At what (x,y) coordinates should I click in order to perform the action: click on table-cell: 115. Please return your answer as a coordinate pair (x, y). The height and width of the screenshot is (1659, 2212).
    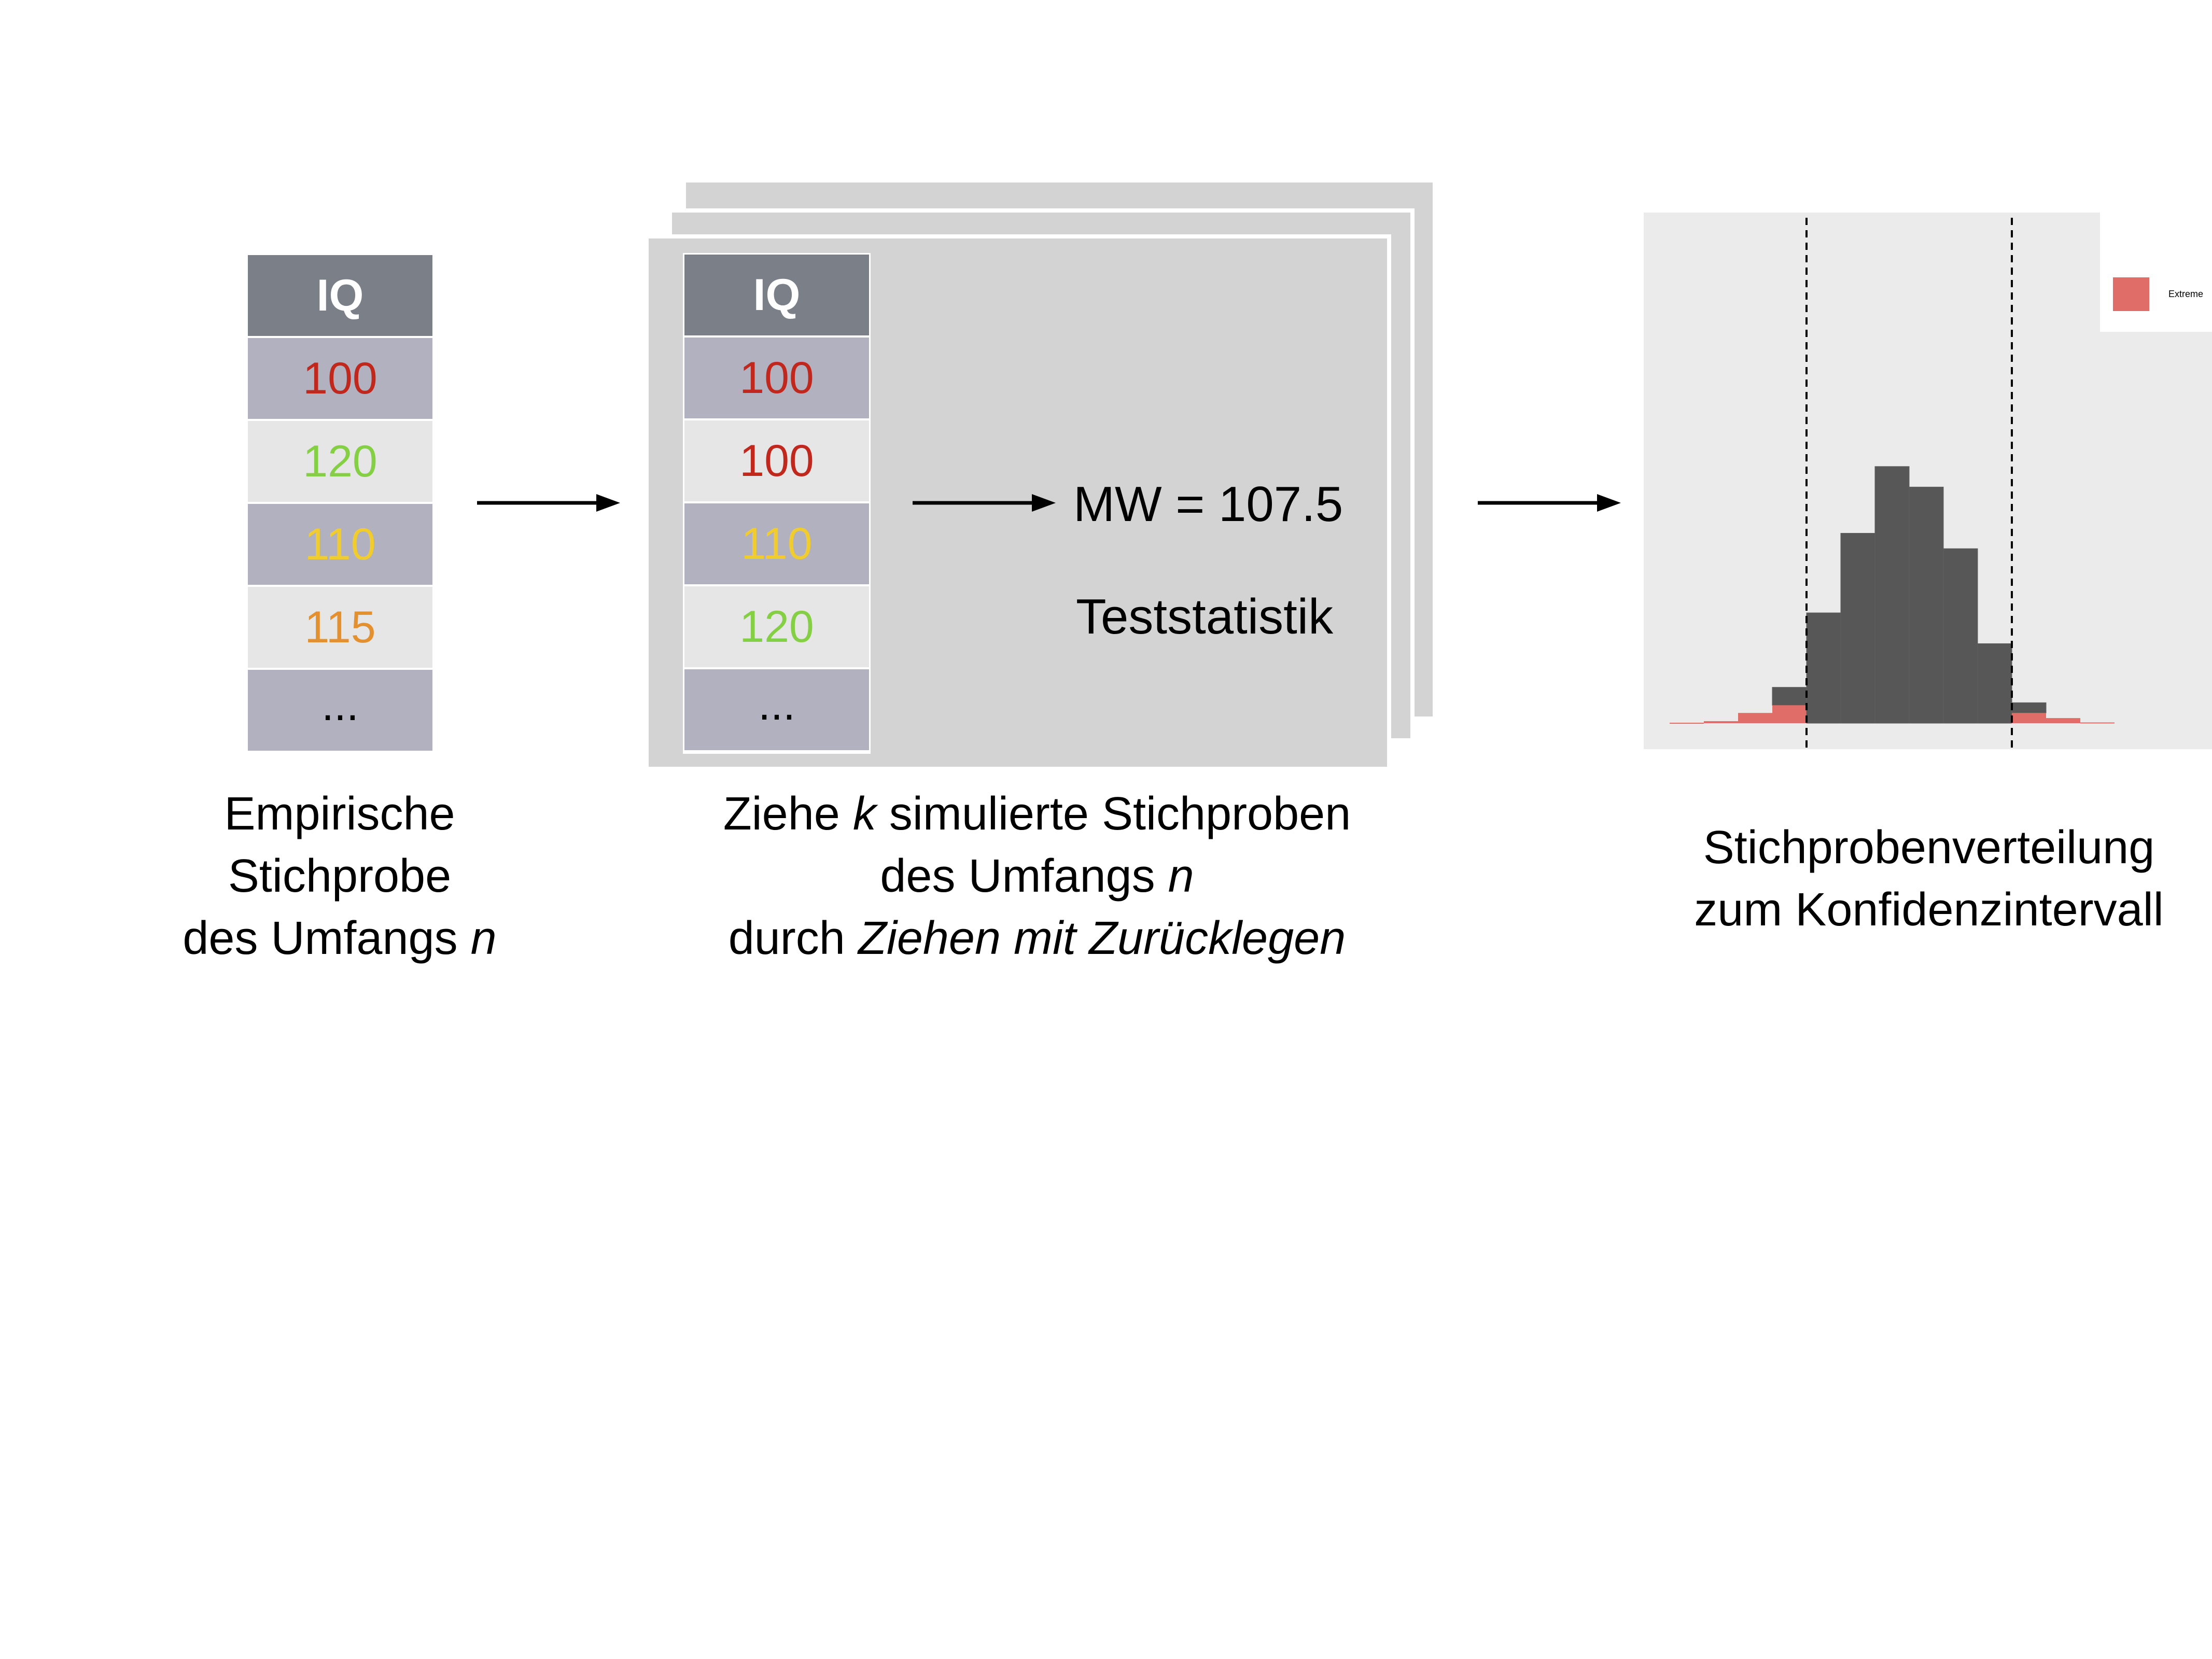
    Looking at the image, I should click on (340, 629).